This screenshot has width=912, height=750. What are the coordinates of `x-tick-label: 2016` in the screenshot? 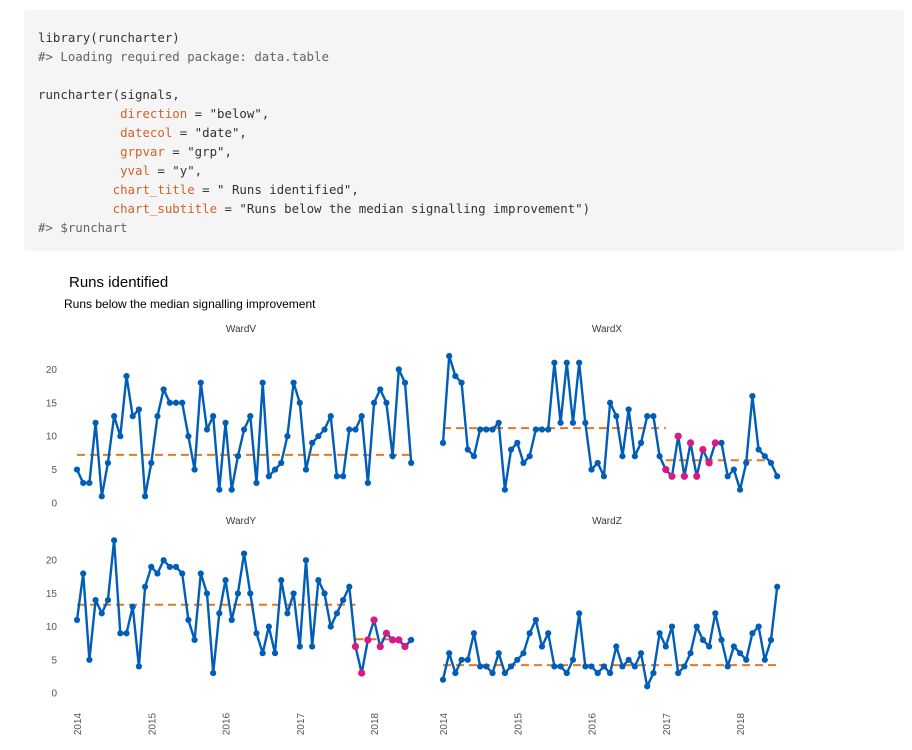 It's located at (593, 723).